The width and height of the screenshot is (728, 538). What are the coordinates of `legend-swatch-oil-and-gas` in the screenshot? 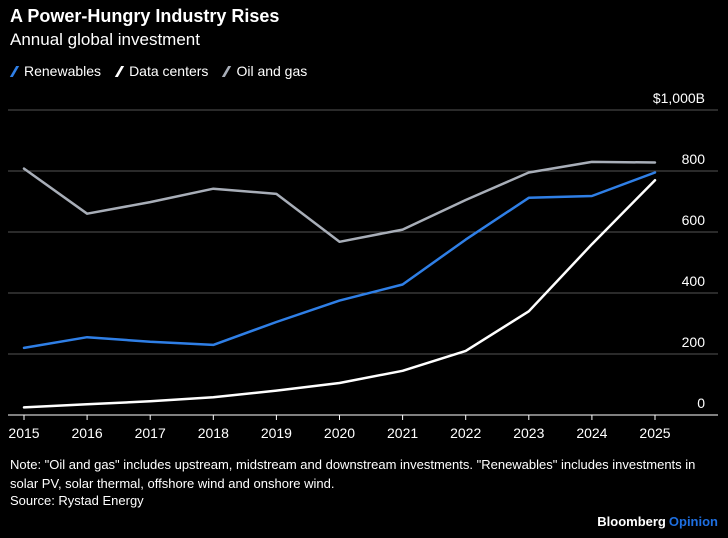 It's located at (227, 71).